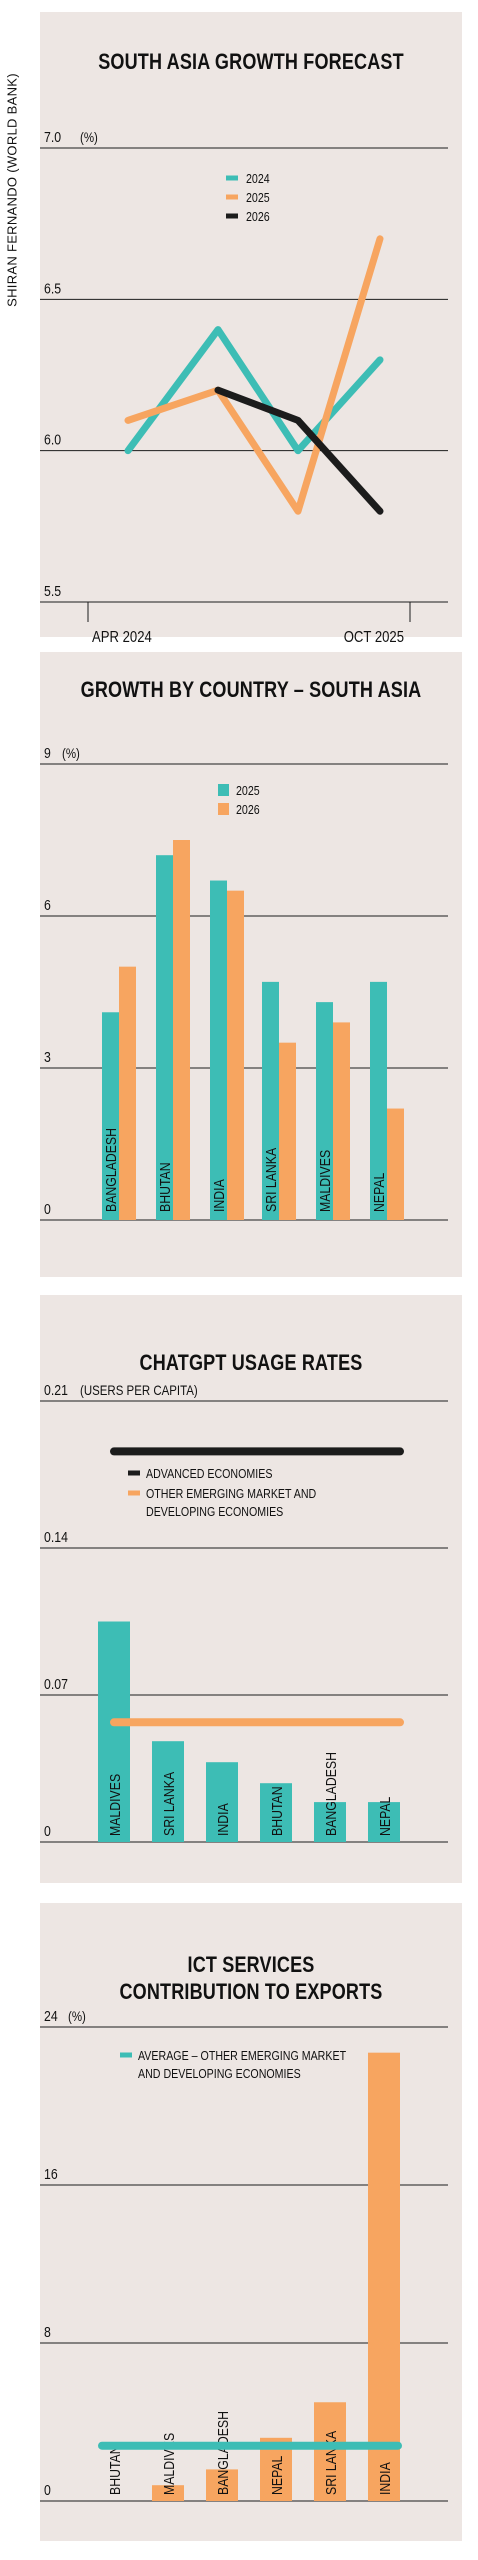  Describe the element at coordinates (251, 1362) in the screenshot. I see `chart-title: CHATGPT USAGE RATES` at that location.